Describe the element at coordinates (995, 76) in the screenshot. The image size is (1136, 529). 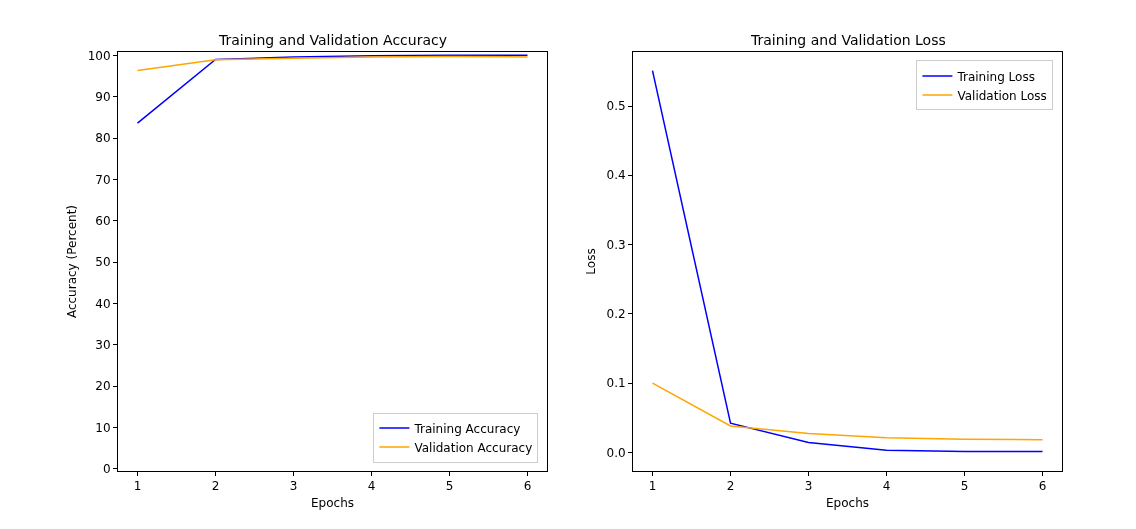
I see `legend-label: Training Loss` at that location.